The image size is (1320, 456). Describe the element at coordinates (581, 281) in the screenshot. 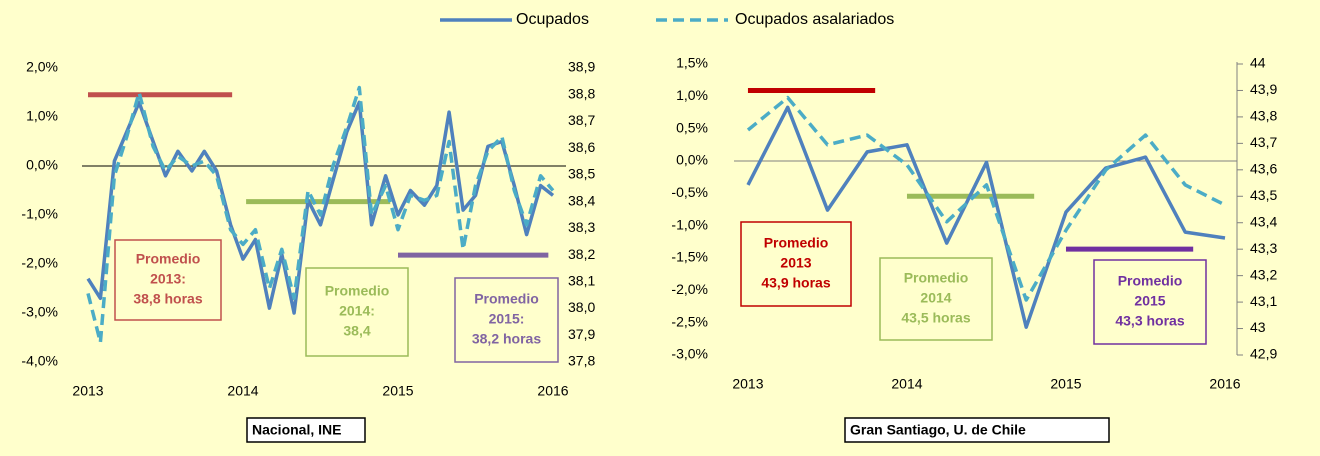

I see `y2-tick-label: 38,1` at that location.